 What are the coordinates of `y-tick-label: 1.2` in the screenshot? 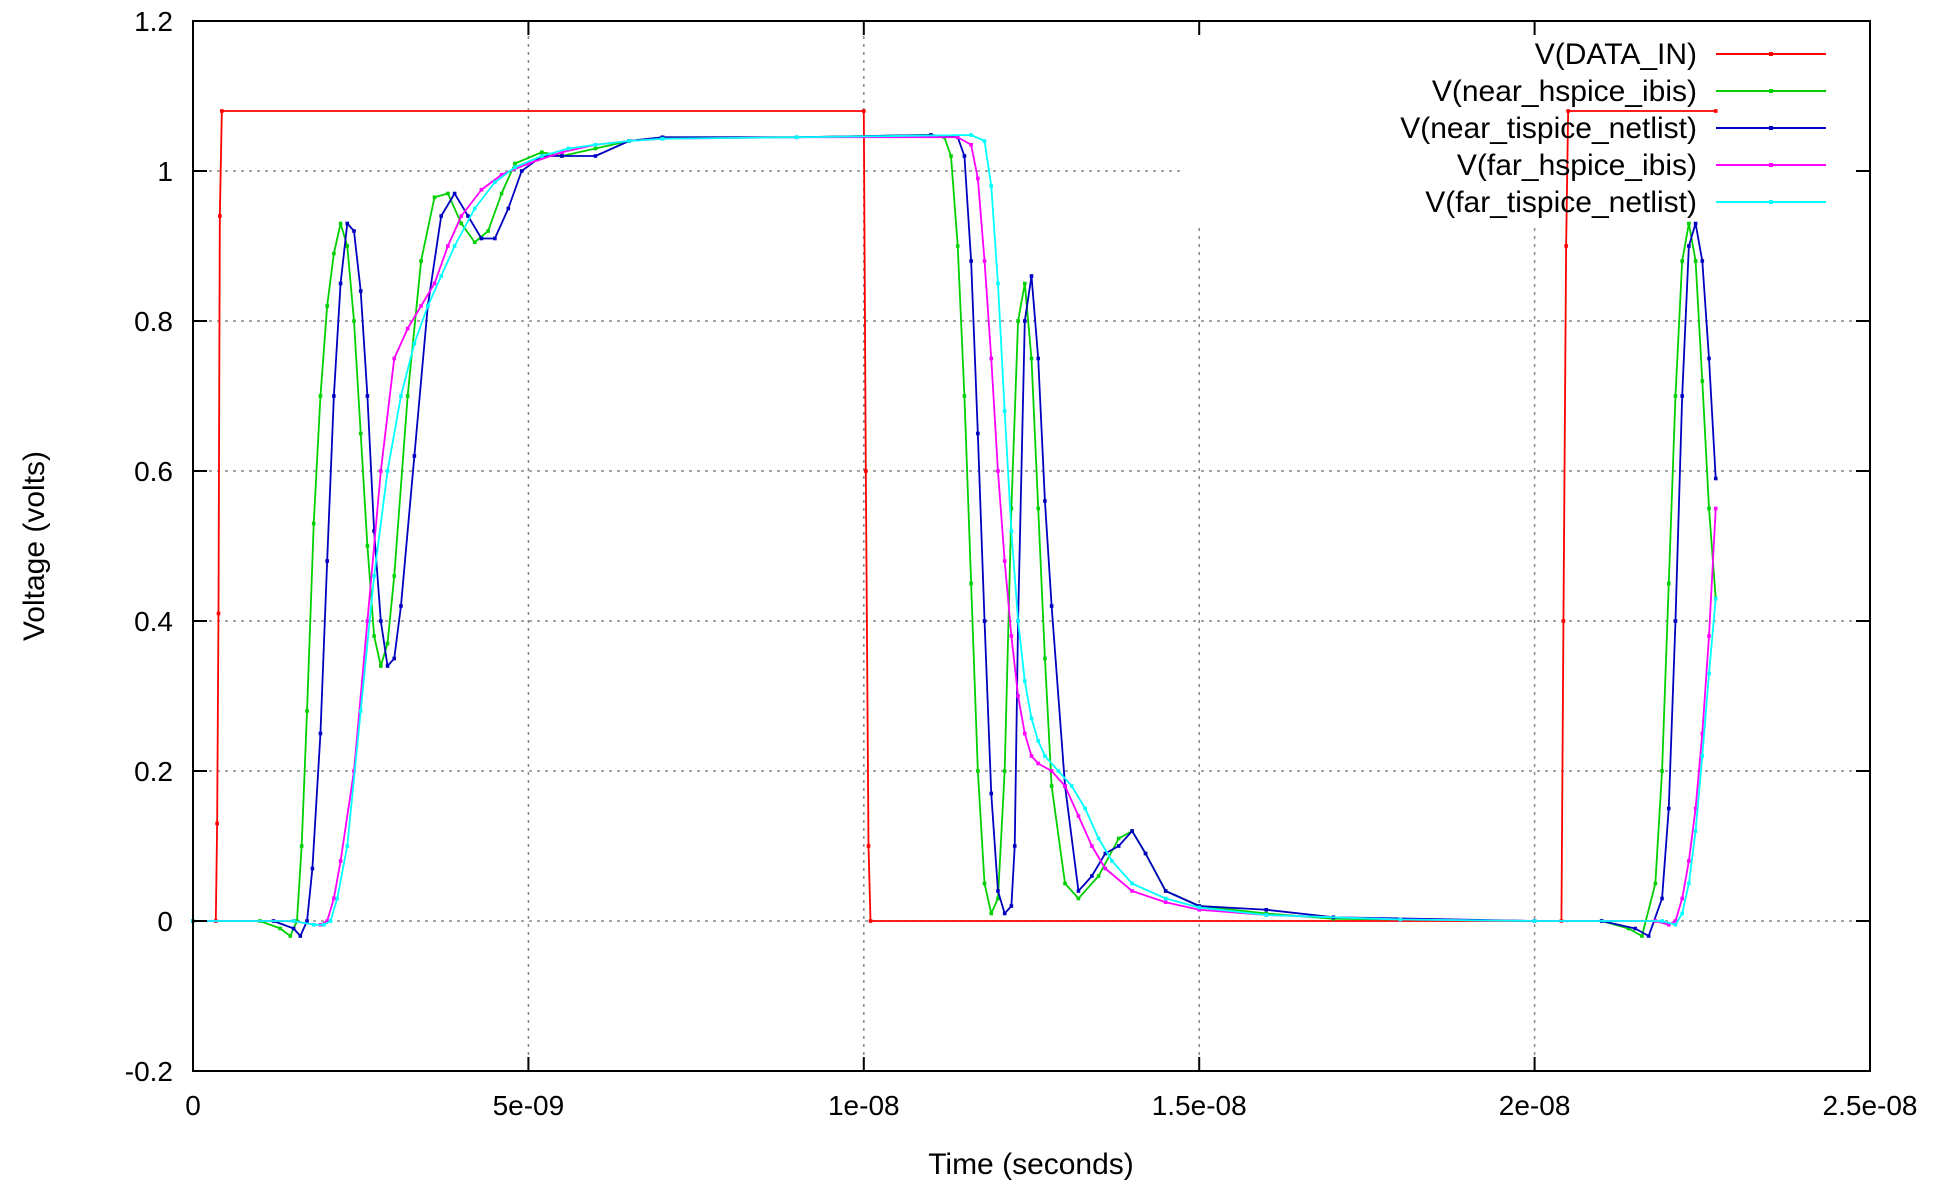 It's located at (153, 21).